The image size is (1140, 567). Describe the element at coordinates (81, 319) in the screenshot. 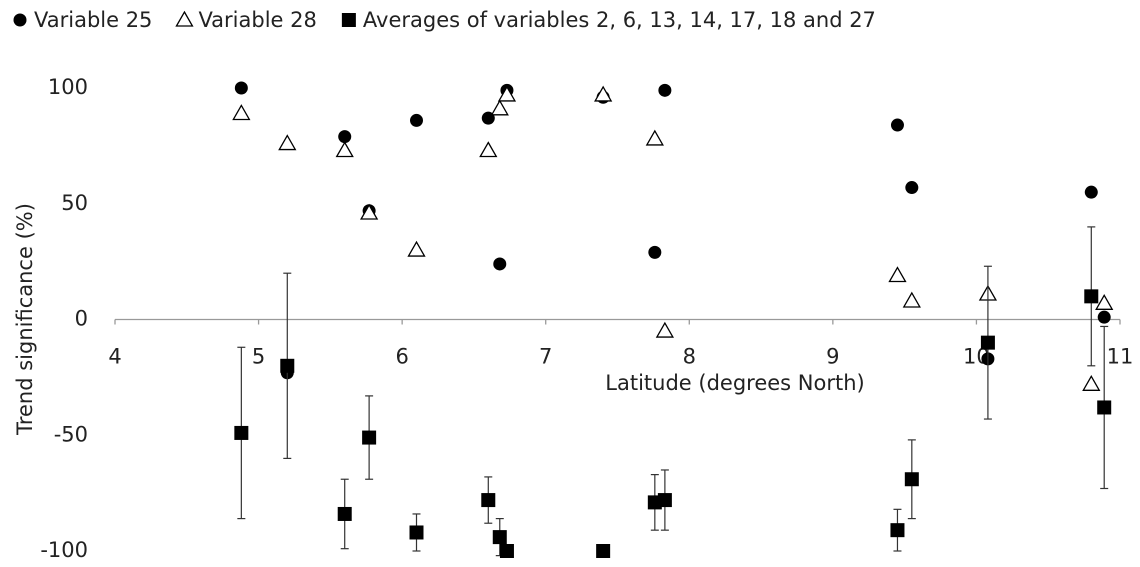

I see `y-tick-label: 0` at that location.